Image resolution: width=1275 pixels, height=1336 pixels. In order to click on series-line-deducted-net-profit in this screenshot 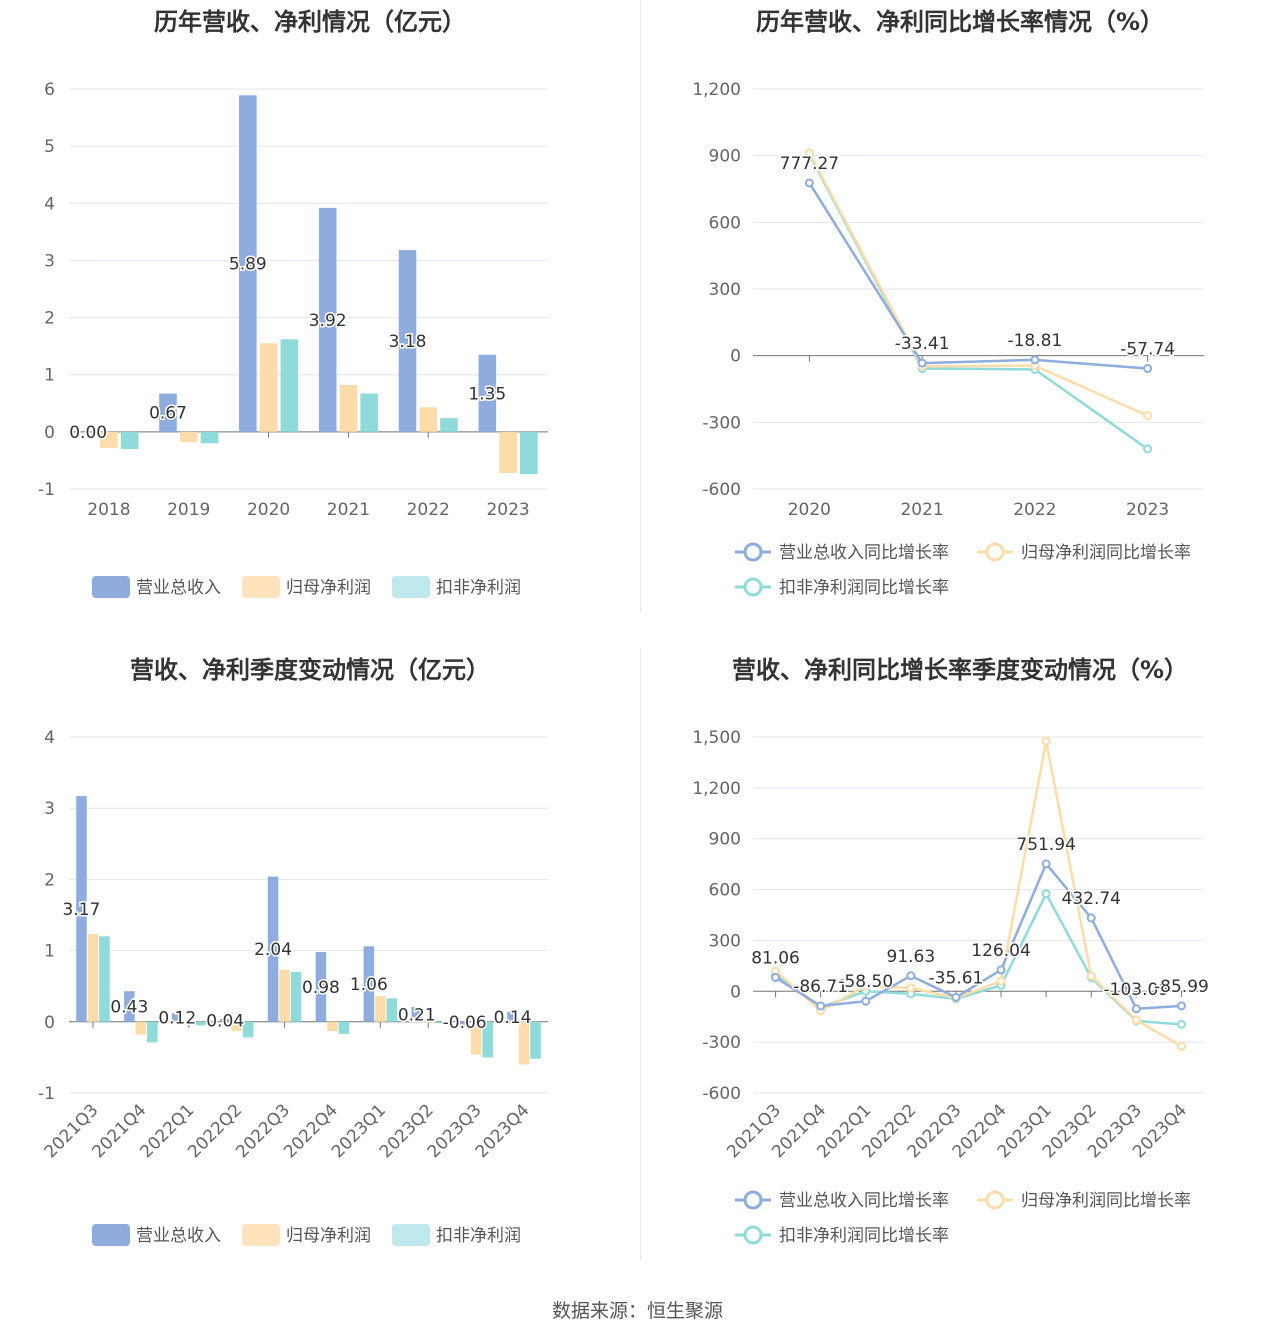, I will do `click(978, 302)`.